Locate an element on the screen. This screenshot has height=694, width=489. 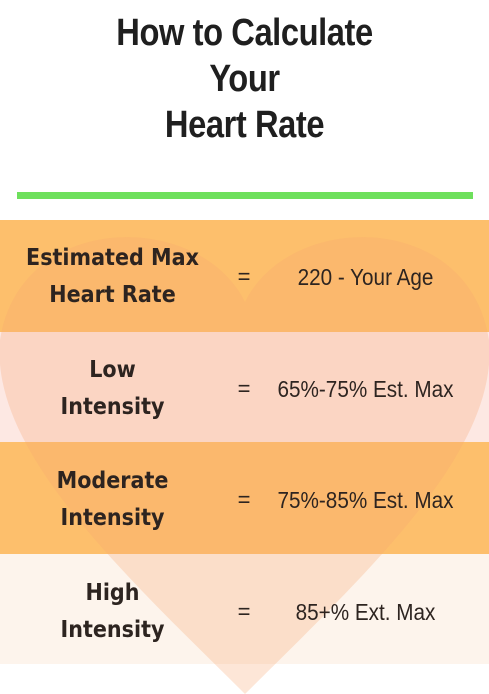
row-value: 85+% Ext. Max is located at coordinates (365, 612).